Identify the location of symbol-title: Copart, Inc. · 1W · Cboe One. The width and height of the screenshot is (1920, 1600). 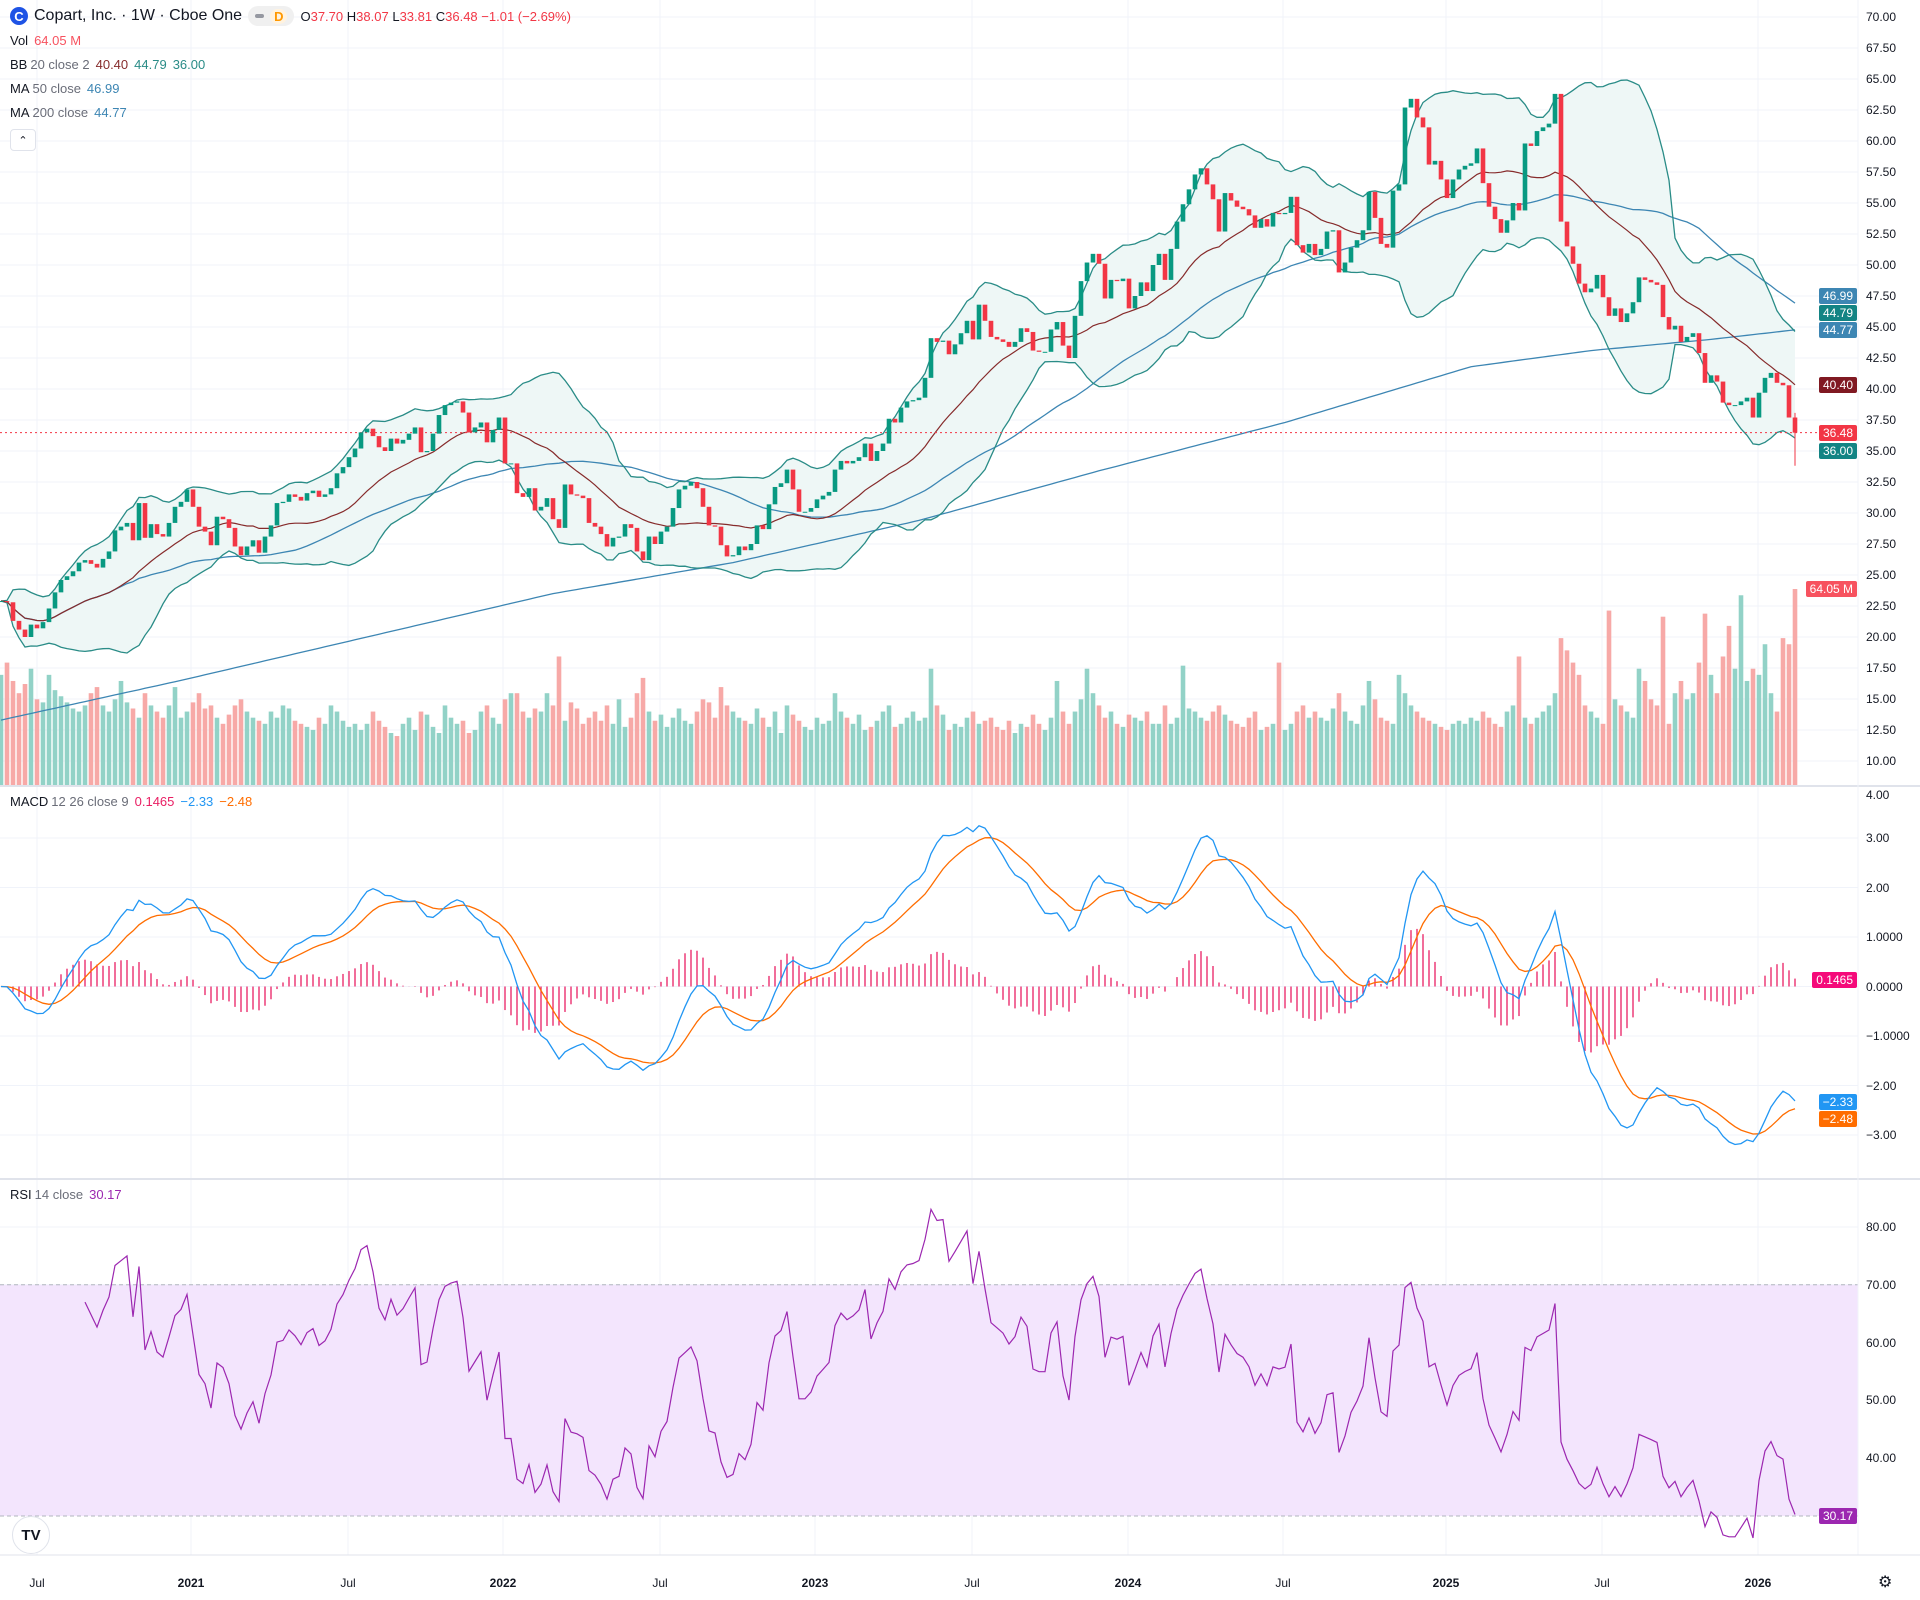
(138, 15).